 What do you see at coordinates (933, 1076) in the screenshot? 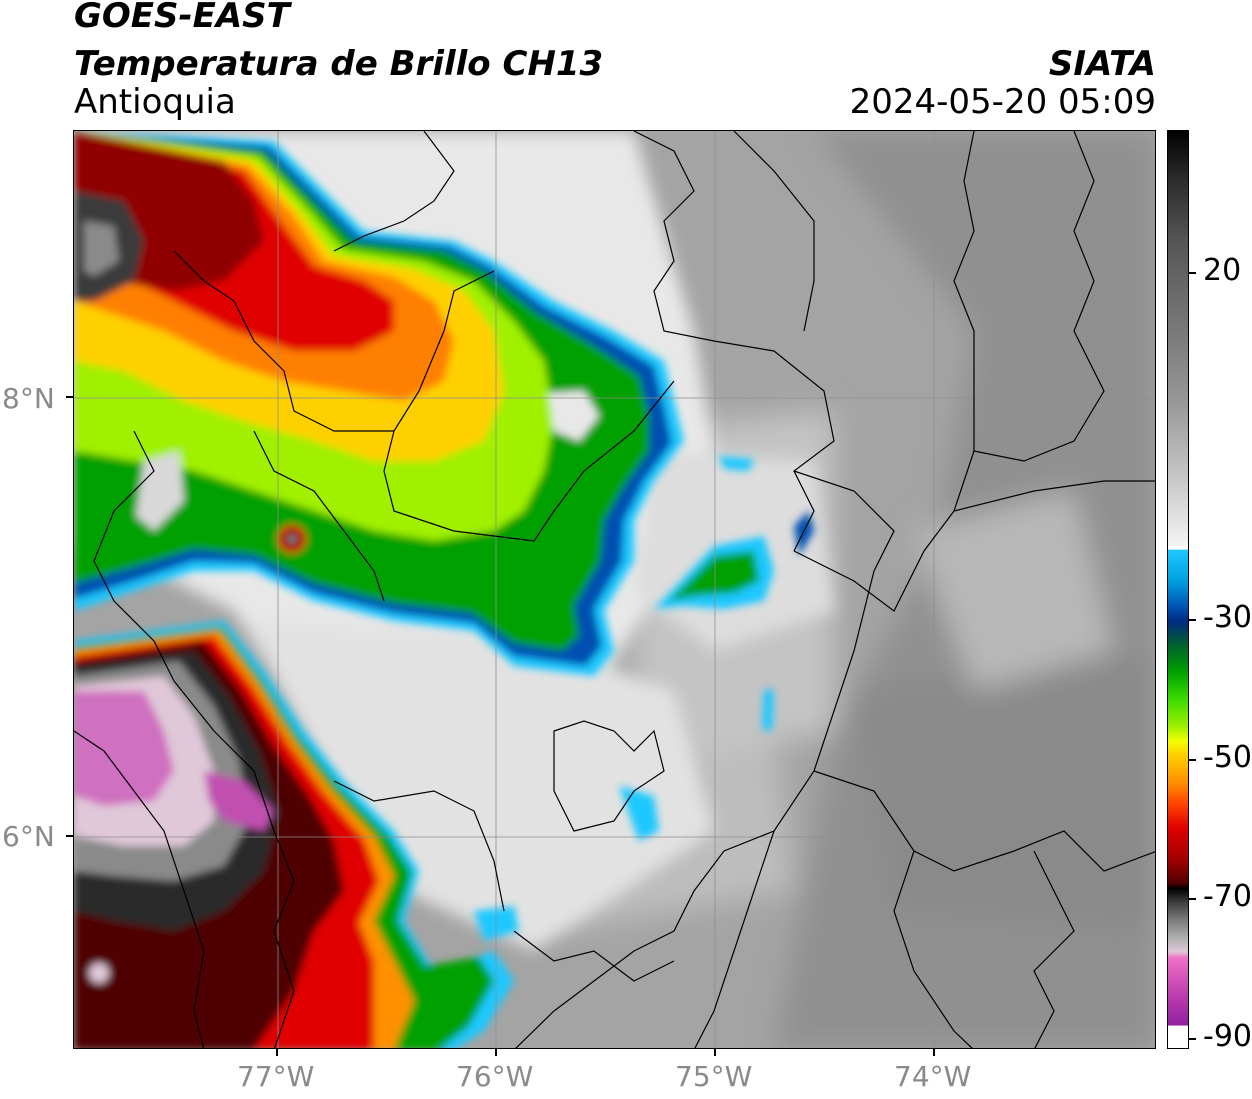
I see `lon-label-74w: 74°W` at bounding box center [933, 1076].